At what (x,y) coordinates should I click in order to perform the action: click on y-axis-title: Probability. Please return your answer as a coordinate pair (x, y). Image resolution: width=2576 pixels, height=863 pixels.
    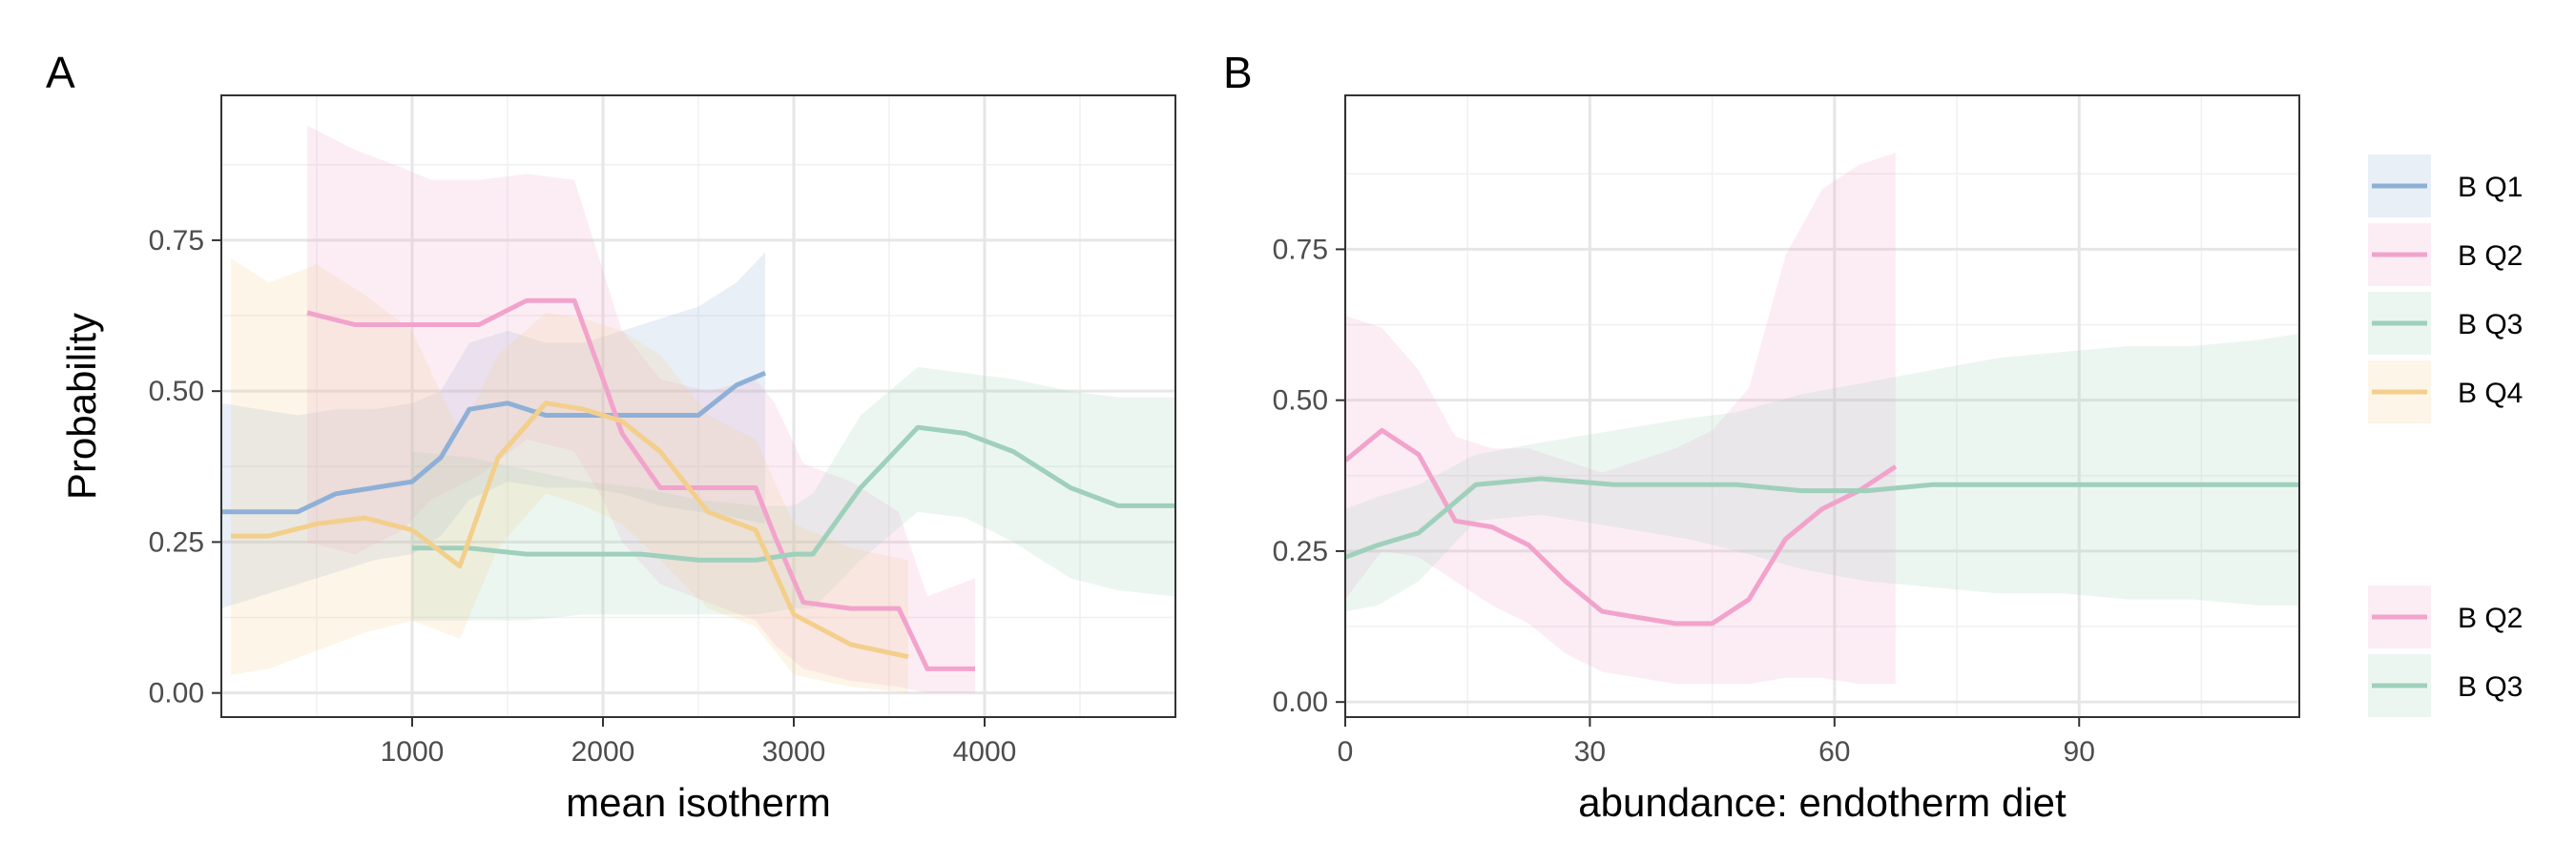
    Looking at the image, I should click on (81, 406).